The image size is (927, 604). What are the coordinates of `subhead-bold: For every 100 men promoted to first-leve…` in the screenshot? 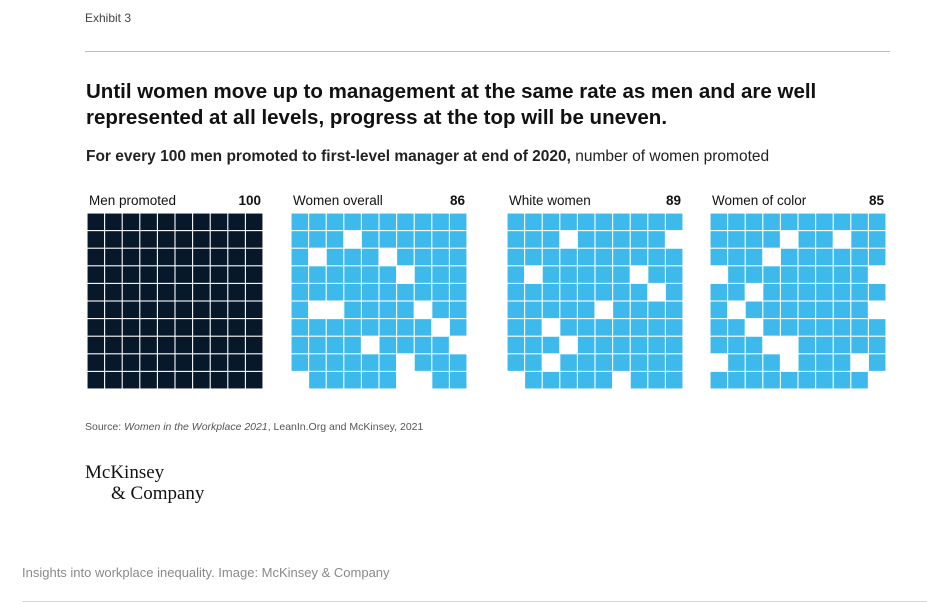 It's located at (328, 156).